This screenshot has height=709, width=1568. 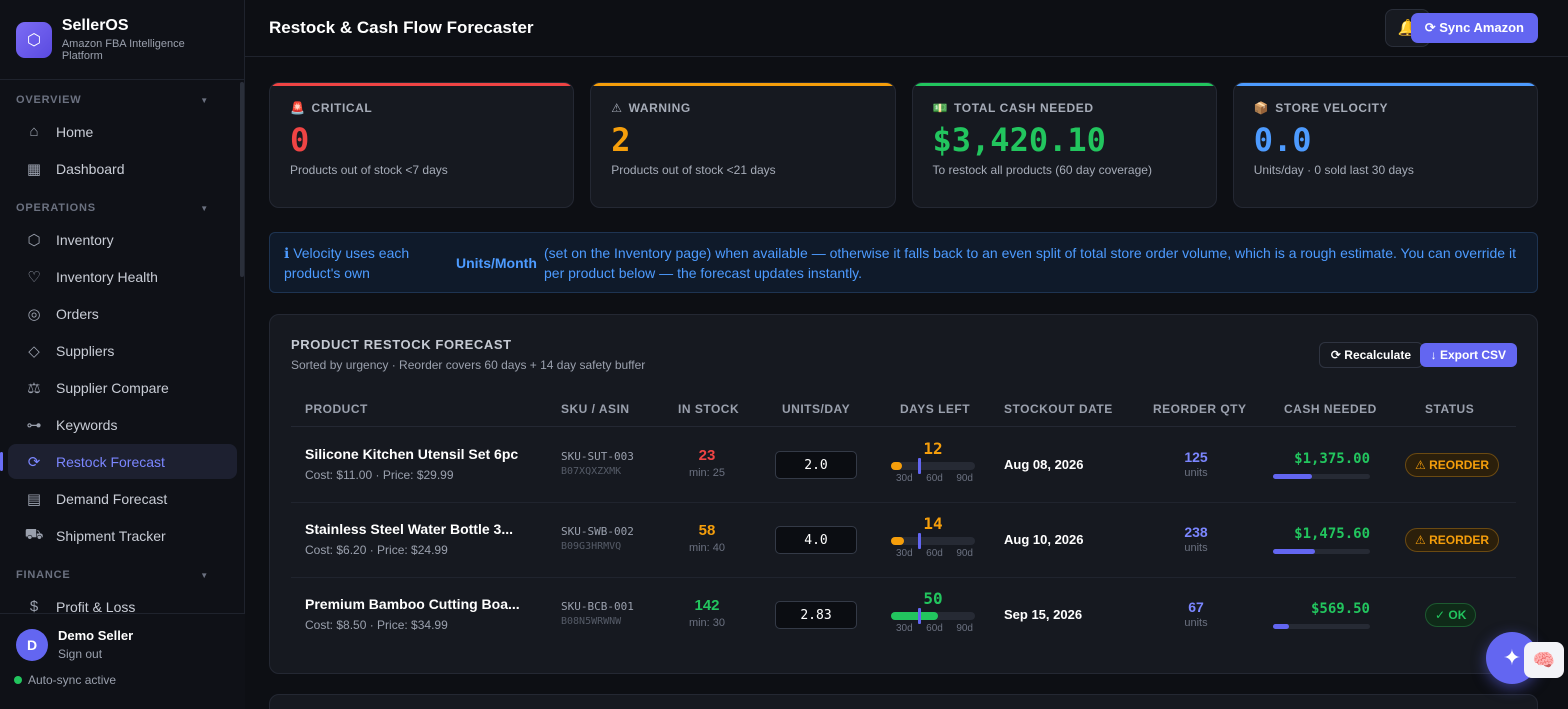 What do you see at coordinates (122, 313) in the screenshot?
I see `sidebar-item-orders: ◎ Orders` at bounding box center [122, 313].